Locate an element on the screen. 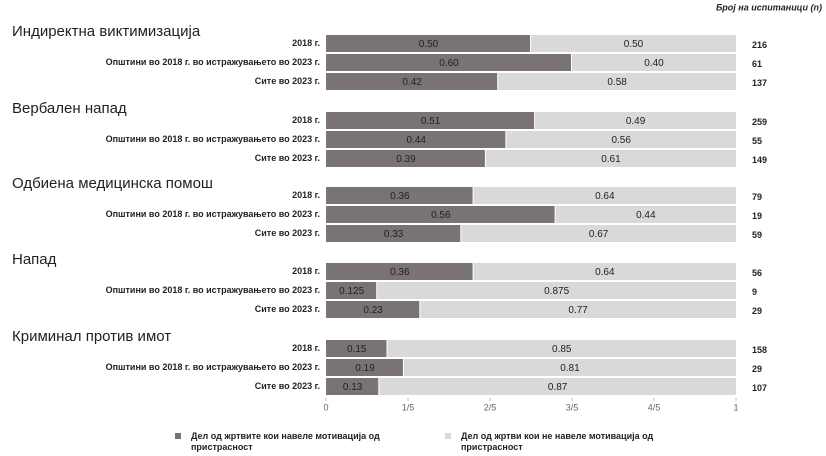 The width and height of the screenshot is (826, 456). value-label: 0.61 is located at coordinates (611, 159).